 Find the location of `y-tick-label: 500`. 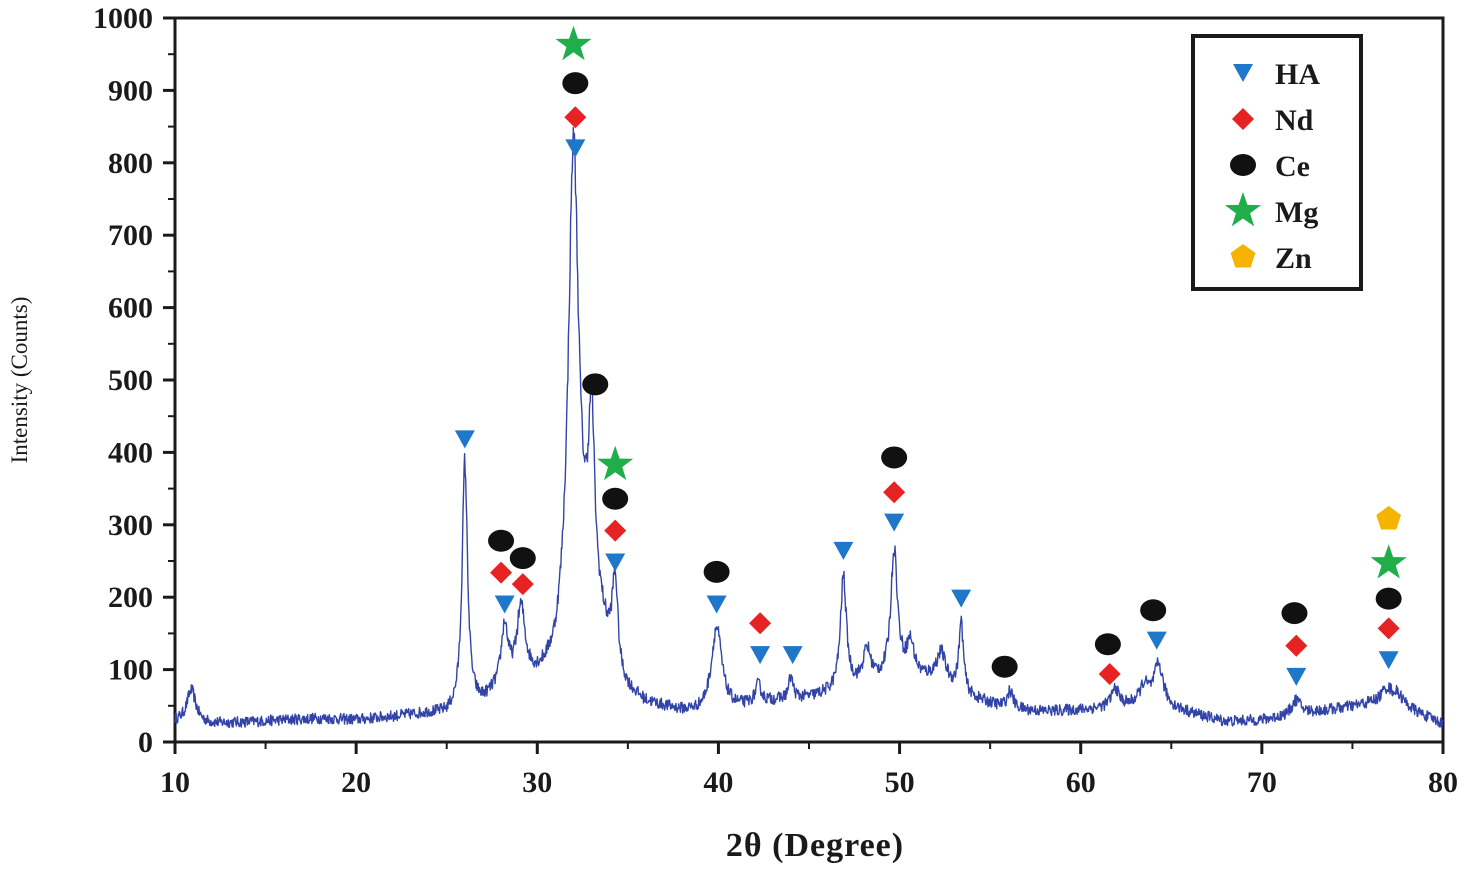

y-tick-label: 500 is located at coordinates (130, 380).